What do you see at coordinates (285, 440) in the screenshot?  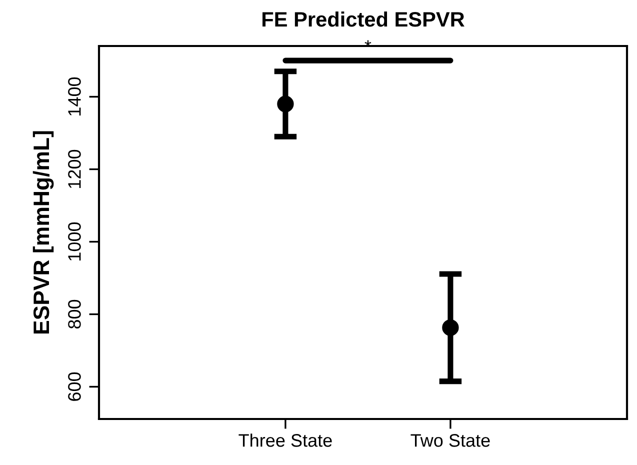 I see `x-tick-label: Three State` at bounding box center [285, 440].